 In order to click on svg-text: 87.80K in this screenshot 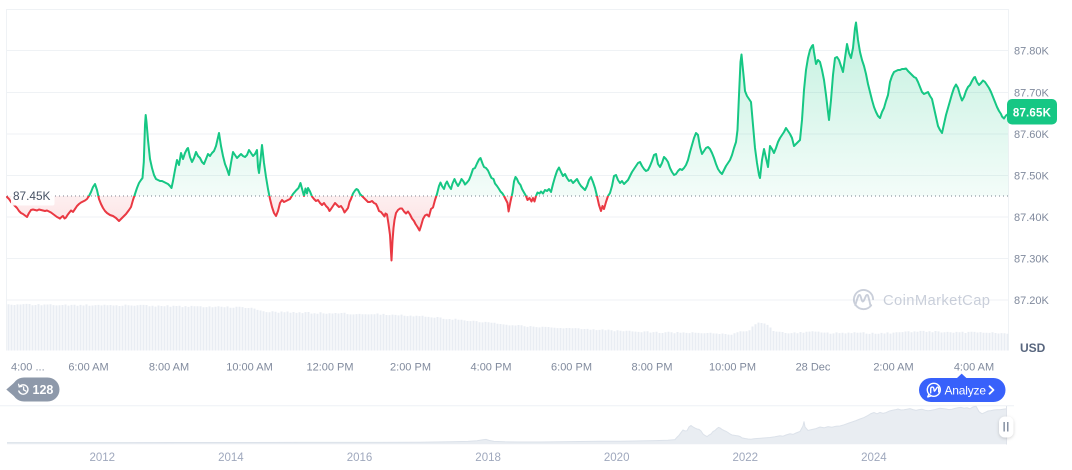, I will do `click(1032, 52)`.